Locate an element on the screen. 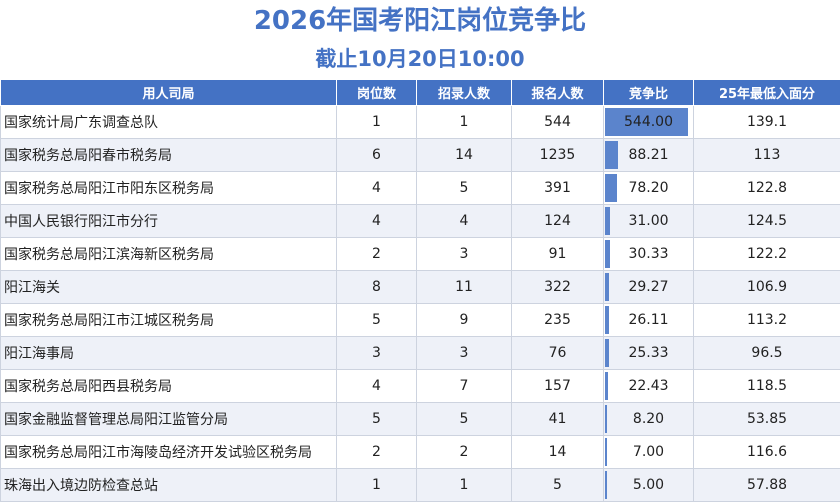 This screenshot has height=503, width=840. header-hires: 招录人数 is located at coordinates (464, 92).